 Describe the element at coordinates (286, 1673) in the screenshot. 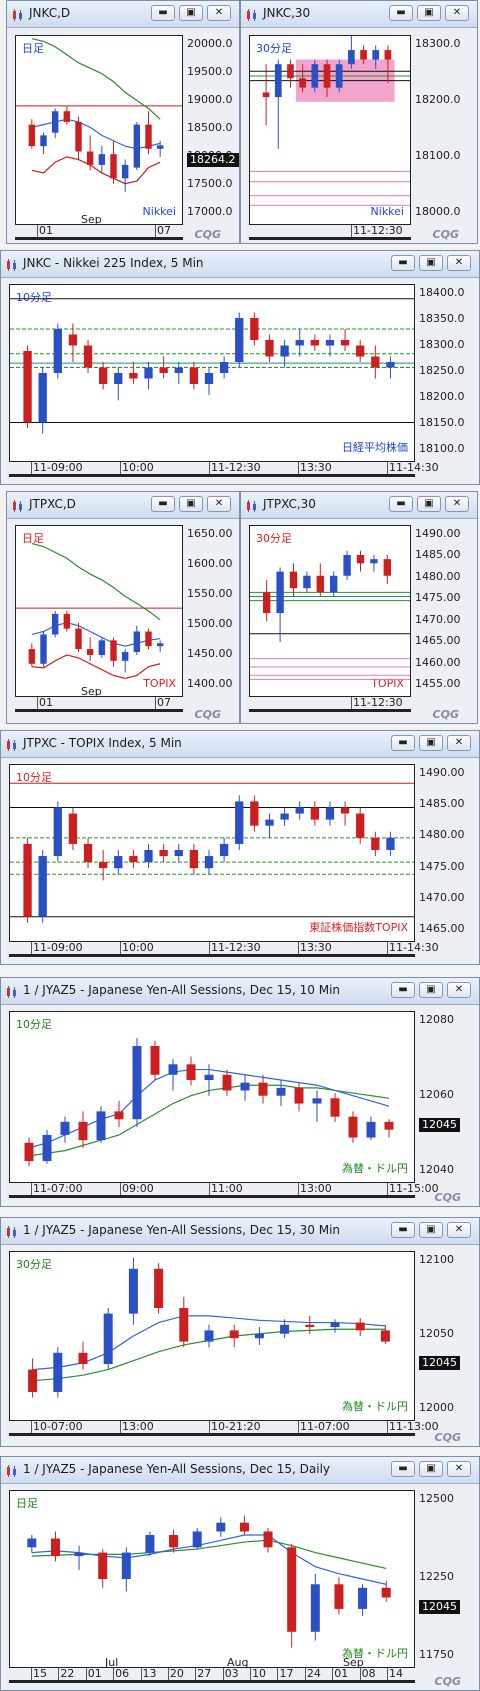

I see `x-tick-label: 17` at that location.